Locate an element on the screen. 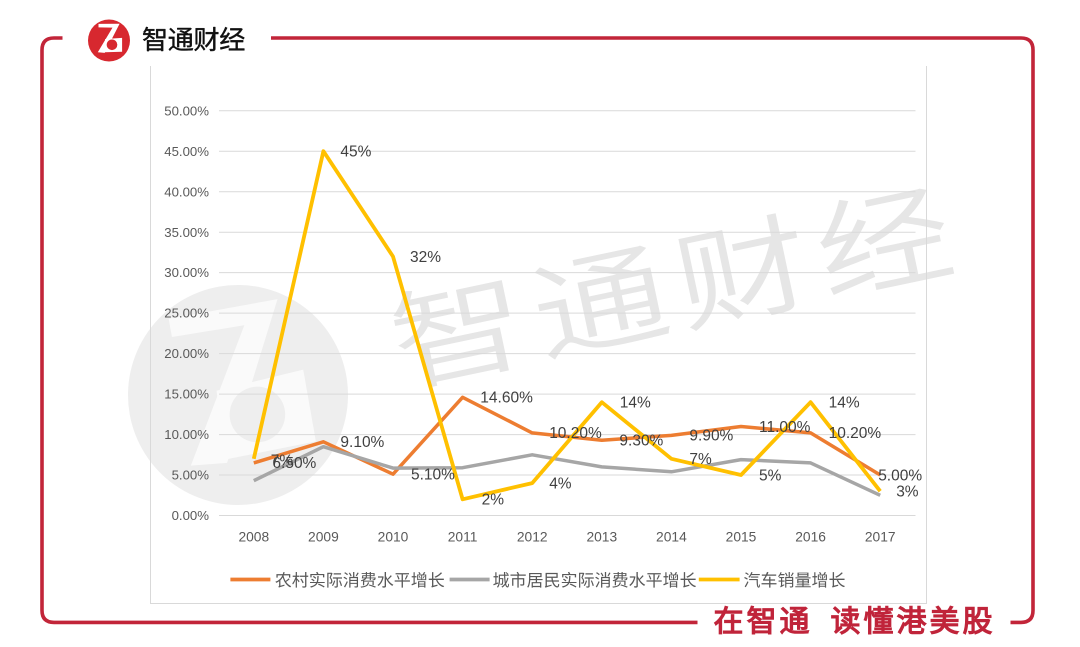 Image resolution: width=1080 pixels, height=647 pixels. svg-text: 2014 is located at coordinates (671, 537).